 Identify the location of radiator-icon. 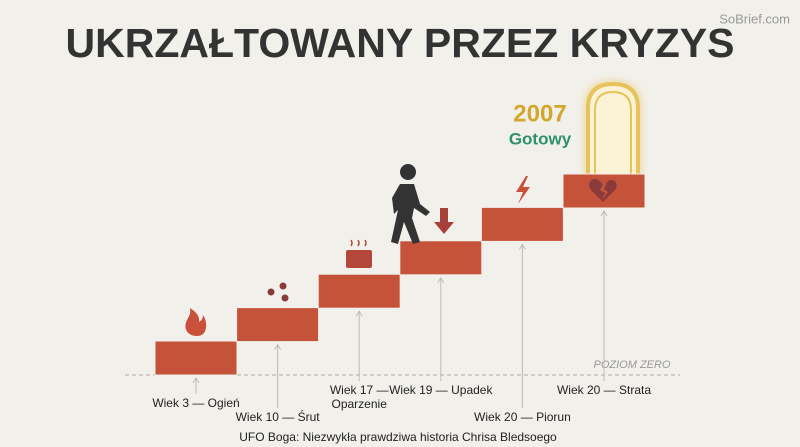
(359, 253).